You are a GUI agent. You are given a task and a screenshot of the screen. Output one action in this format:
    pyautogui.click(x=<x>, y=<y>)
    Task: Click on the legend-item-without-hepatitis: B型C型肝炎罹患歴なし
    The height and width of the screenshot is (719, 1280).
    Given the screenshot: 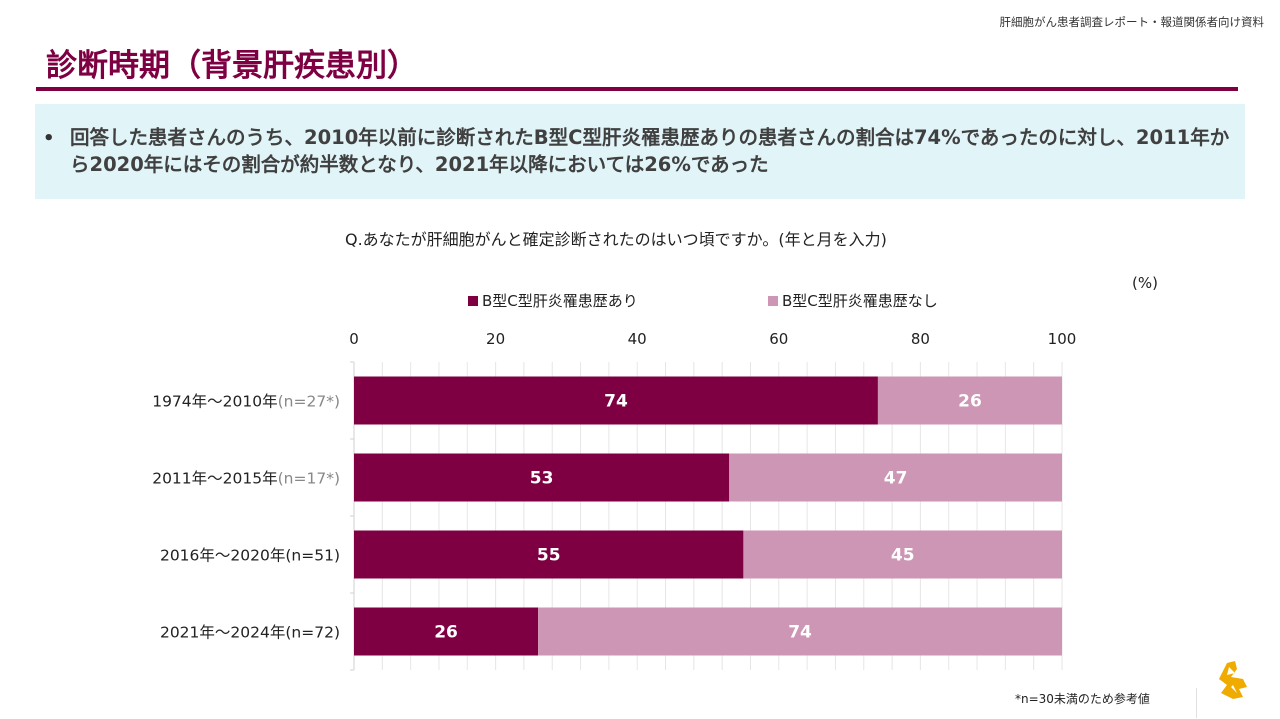 What is the action you would take?
    pyautogui.click(x=853, y=300)
    